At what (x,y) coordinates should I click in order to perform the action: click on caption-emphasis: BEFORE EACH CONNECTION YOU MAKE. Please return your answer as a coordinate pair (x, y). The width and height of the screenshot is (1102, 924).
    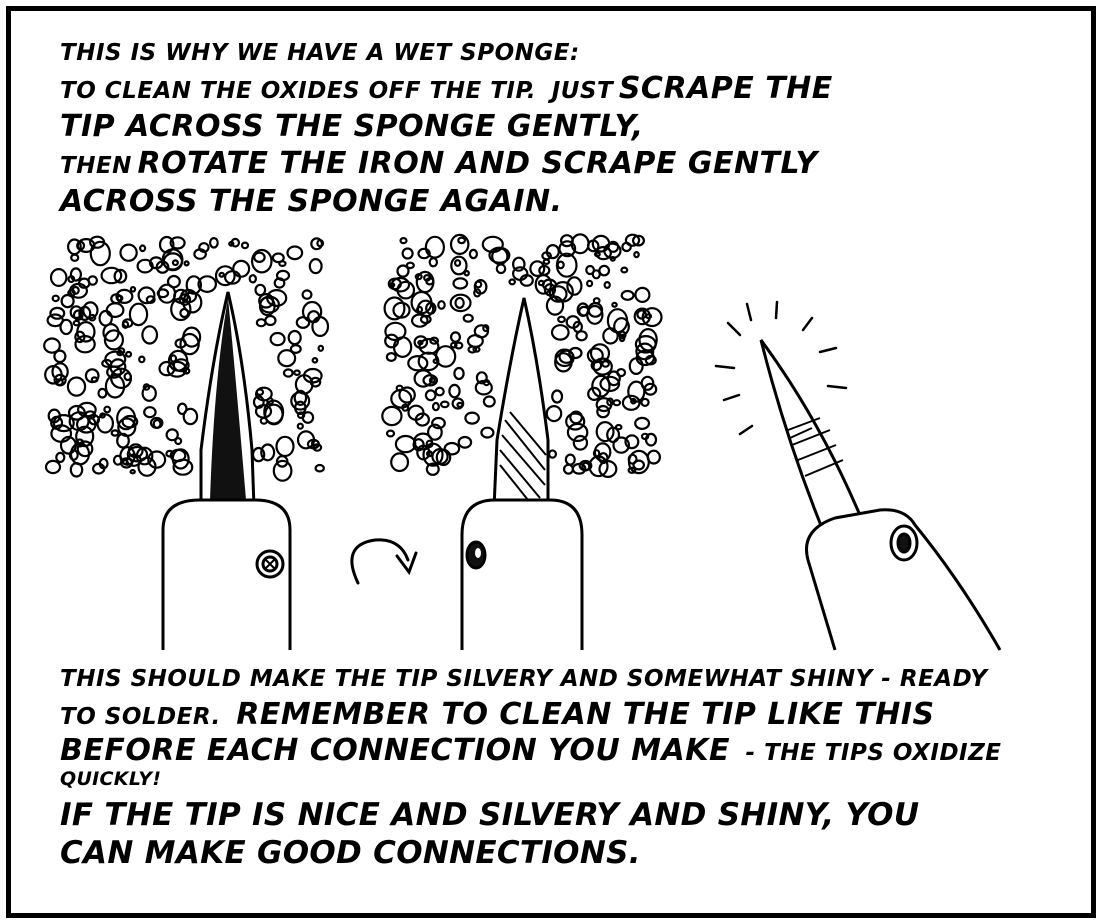
    Looking at the image, I should click on (395, 750).